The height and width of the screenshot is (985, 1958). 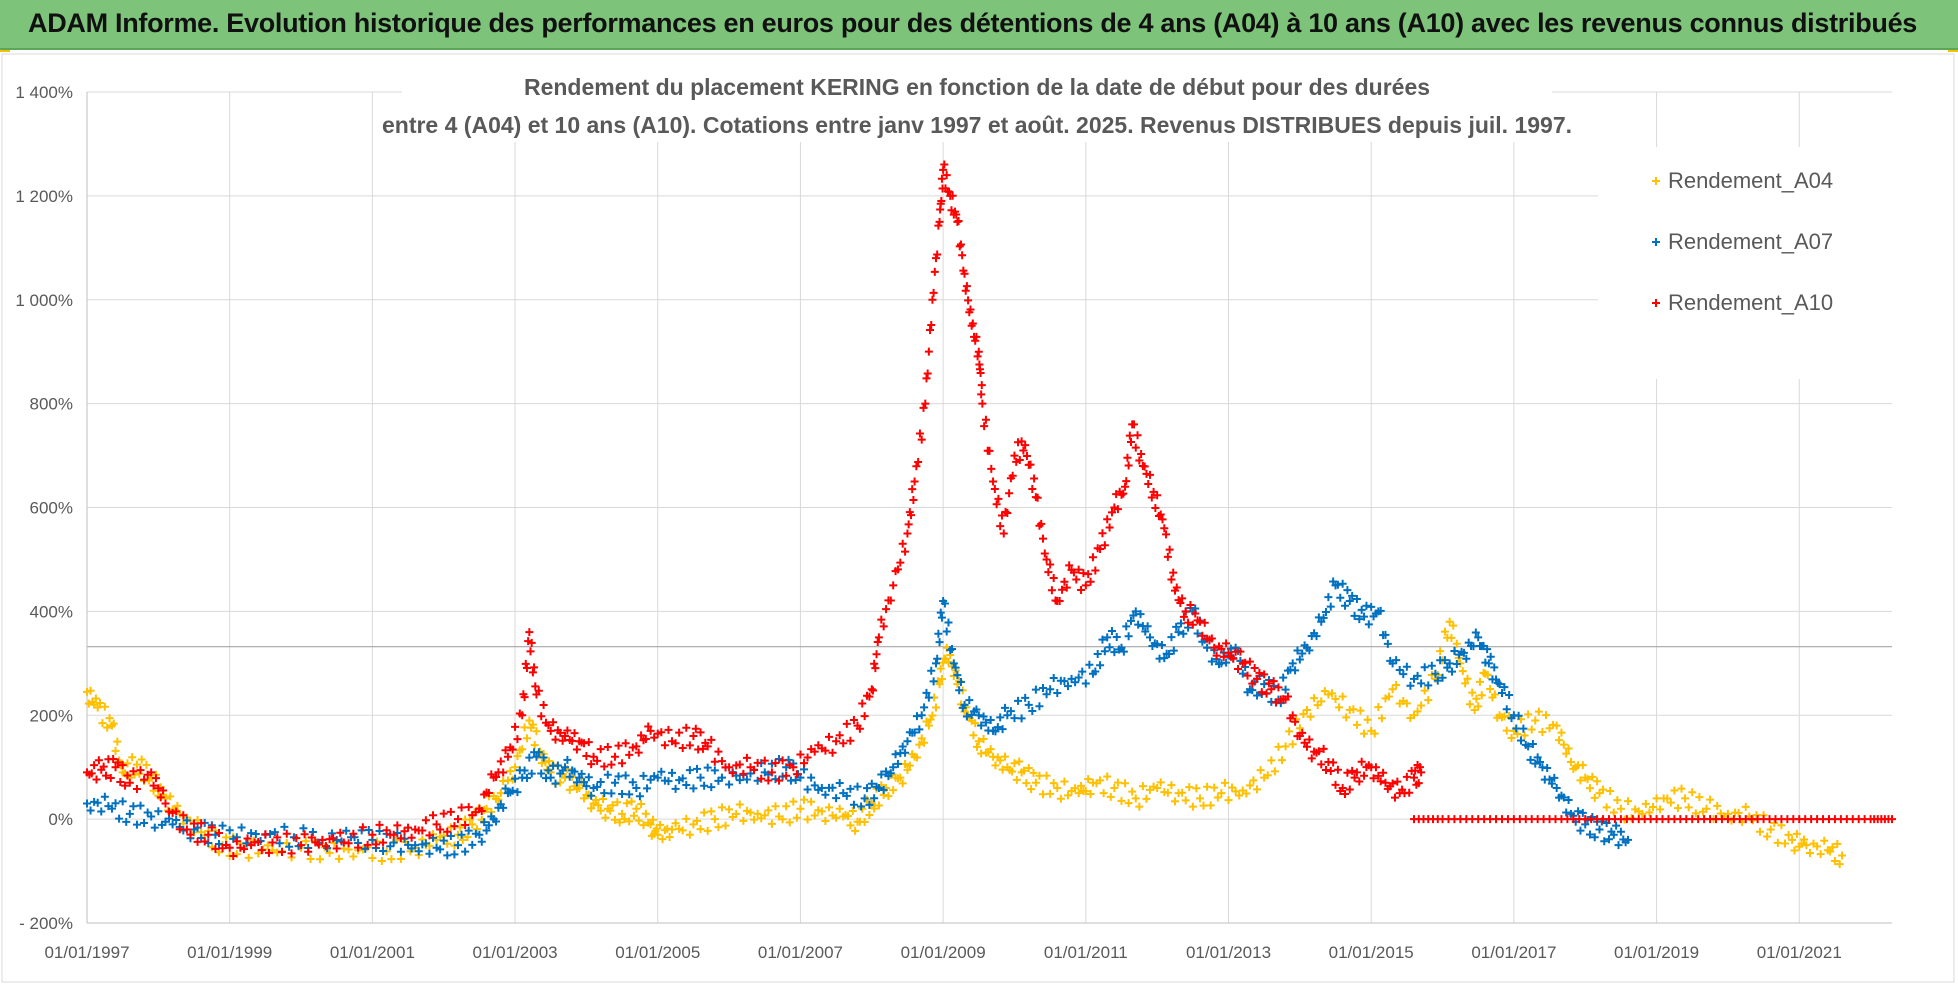 What do you see at coordinates (44, 300) in the screenshot?
I see `y-tick-label: 1 000%` at bounding box center [44, 300].